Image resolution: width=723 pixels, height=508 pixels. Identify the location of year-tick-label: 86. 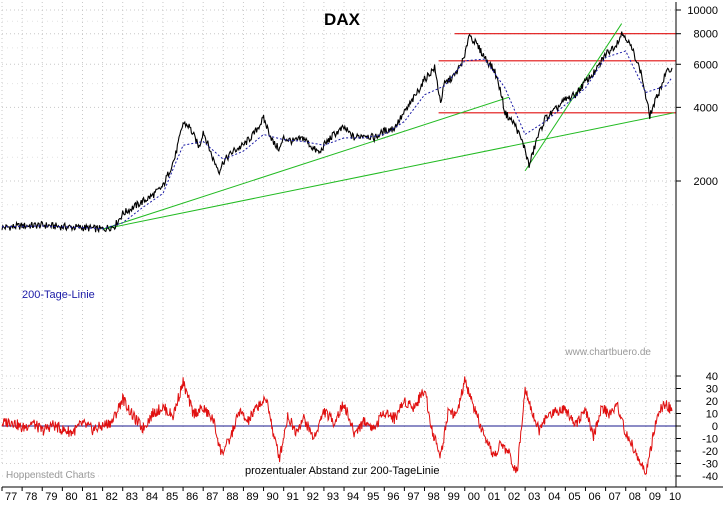
(192, 497).